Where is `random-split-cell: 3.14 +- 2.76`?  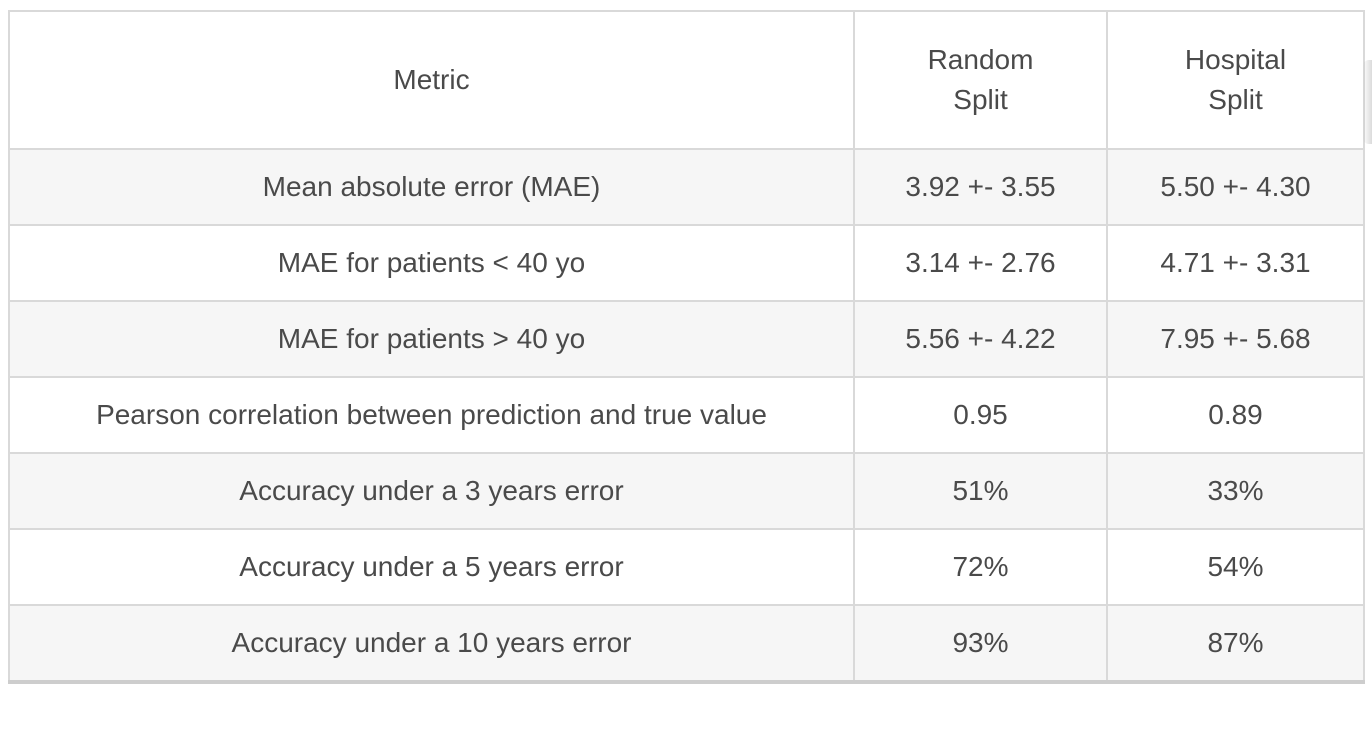 random-split-cell: 3.14 +- 2.76 is located at coordinates (980, 263).